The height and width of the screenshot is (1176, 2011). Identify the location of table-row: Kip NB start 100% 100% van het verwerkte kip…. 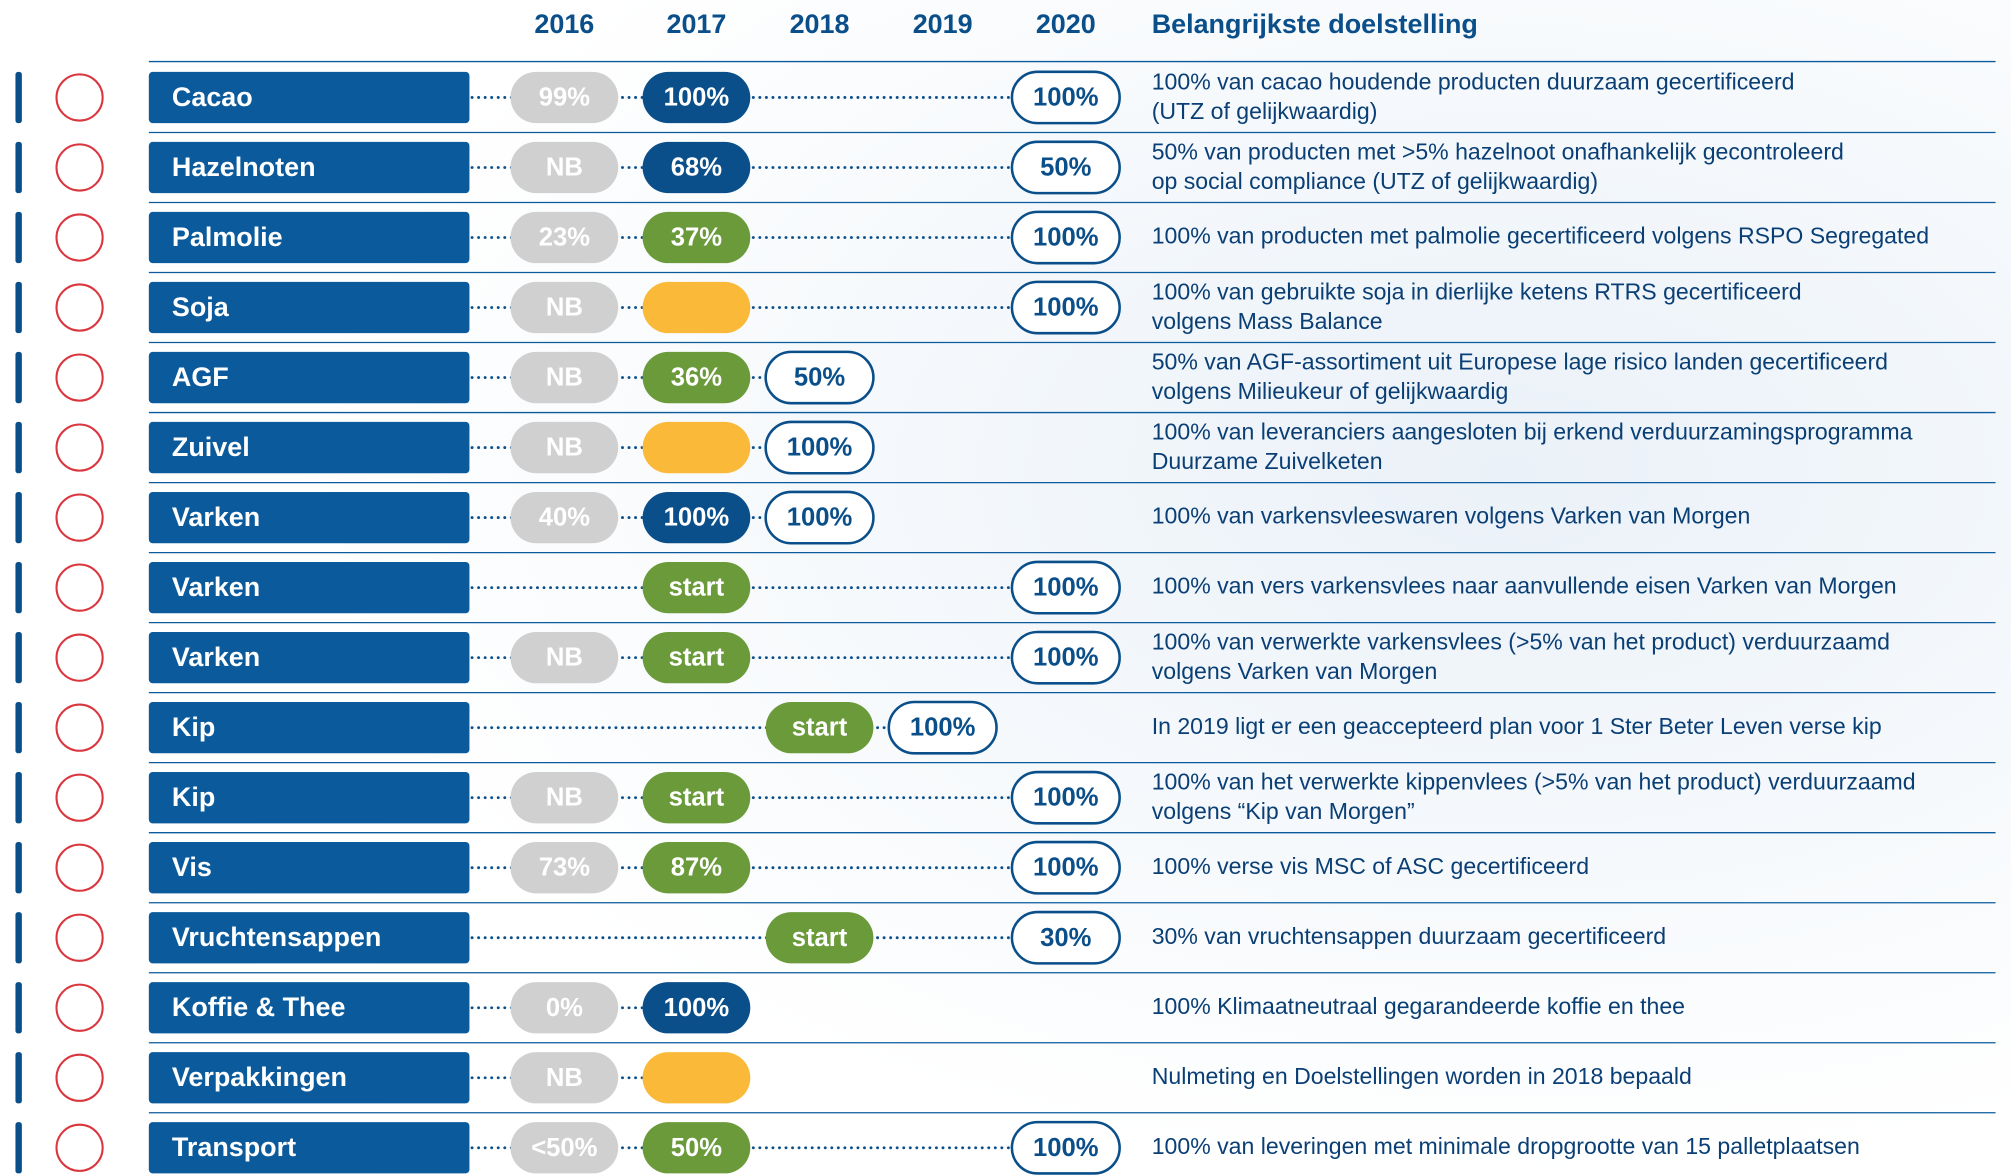
(1005, 801).